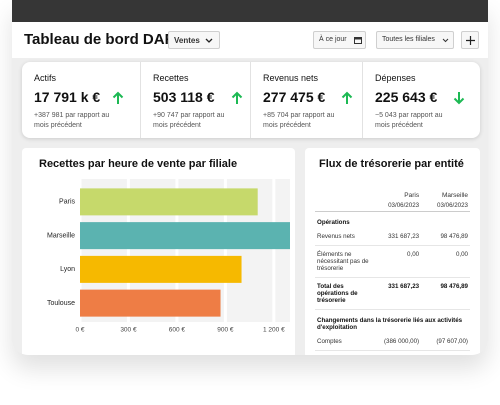  Describe the element at coordinates (79, 330) in the screenshot. I see `x-tick-label: 0 €` at that location.